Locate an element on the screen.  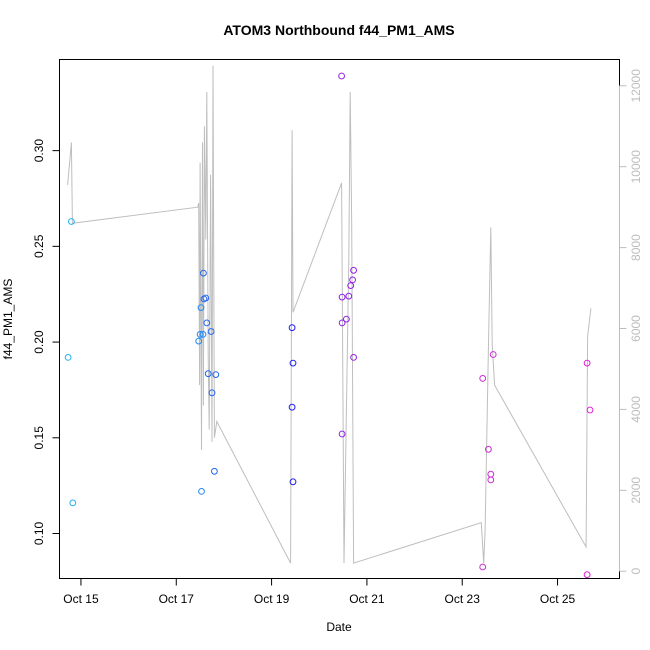
y-tick-label: 0.30 is located at coordinates (39, 151).